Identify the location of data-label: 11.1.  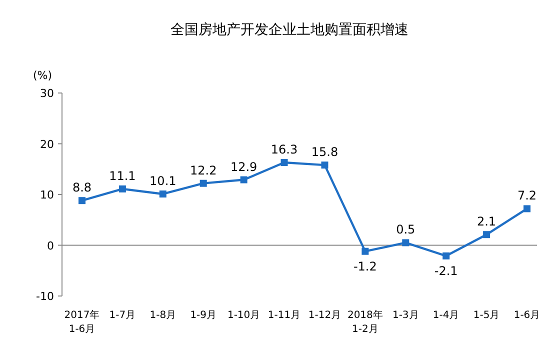
(122, 175).